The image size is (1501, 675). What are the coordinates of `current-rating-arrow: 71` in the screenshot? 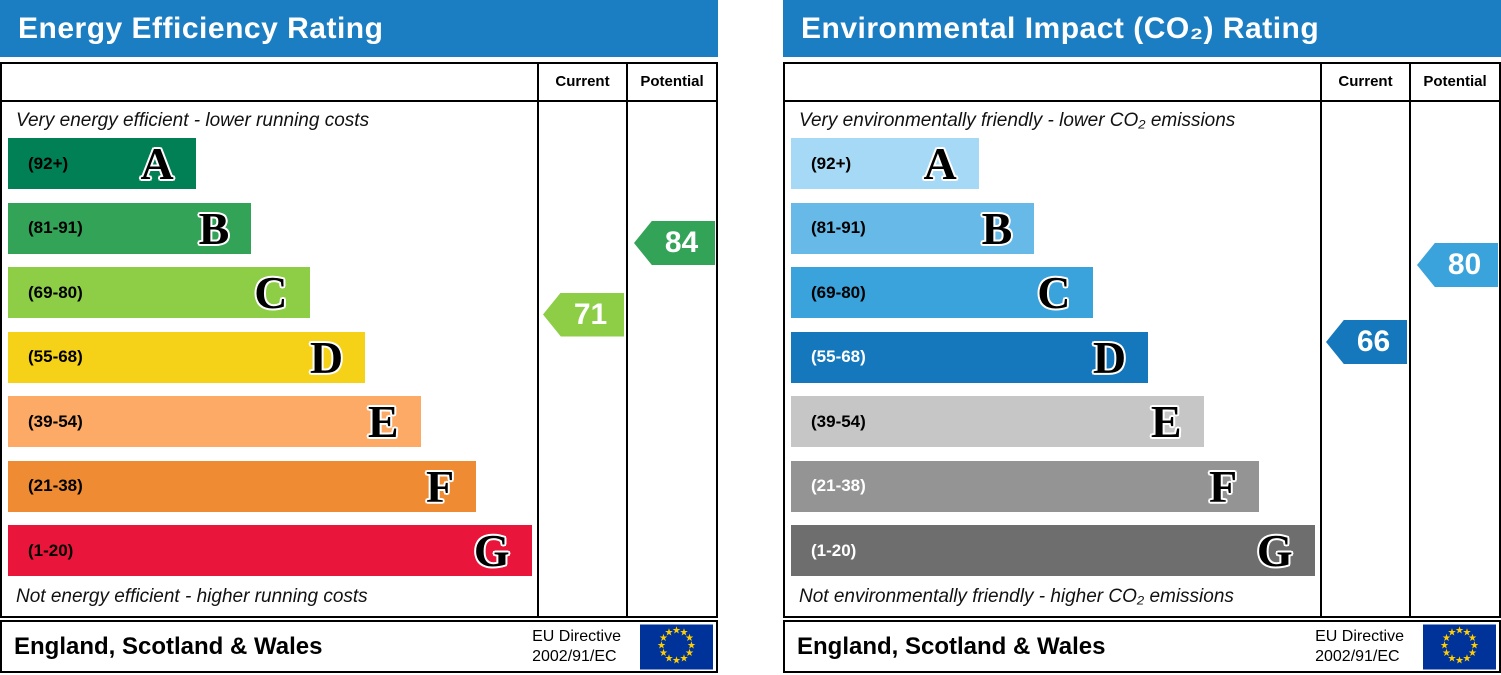 It's located at (583, 314).